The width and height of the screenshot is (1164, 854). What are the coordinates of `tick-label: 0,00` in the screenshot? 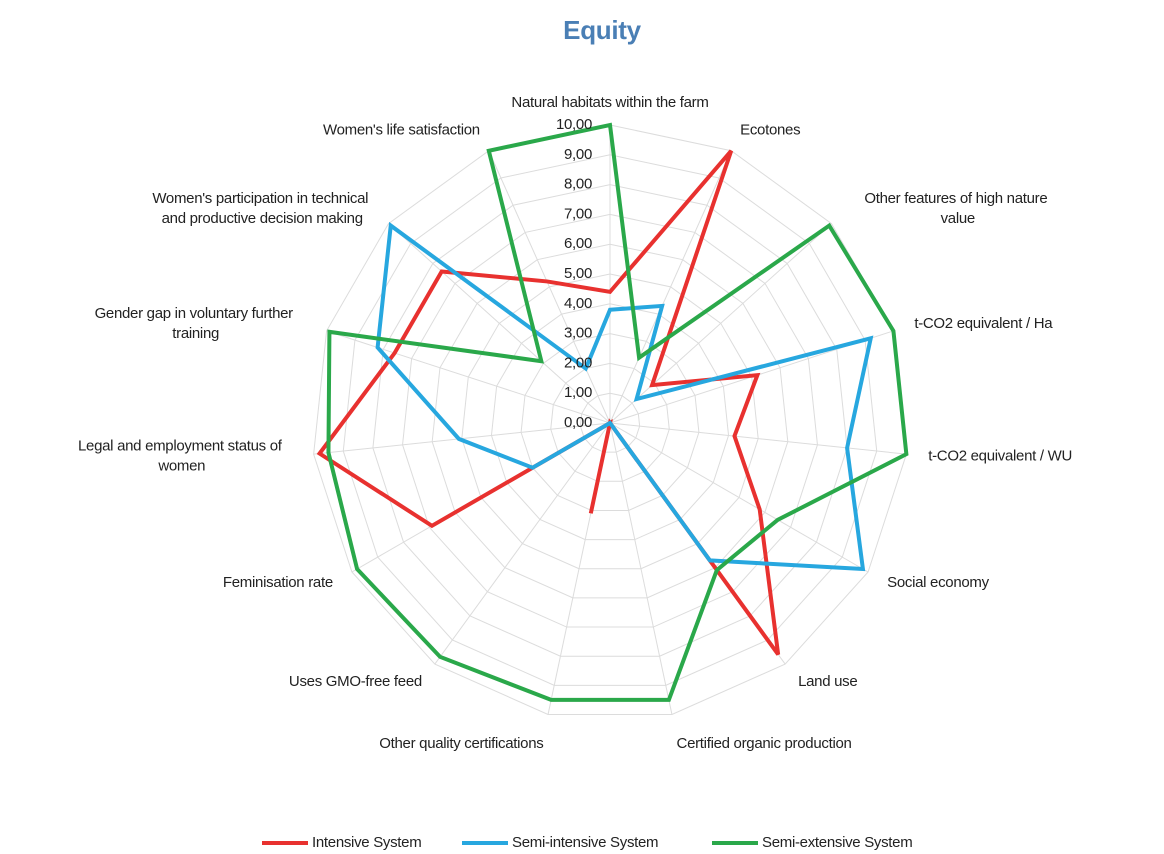 It's located at (578, 422).